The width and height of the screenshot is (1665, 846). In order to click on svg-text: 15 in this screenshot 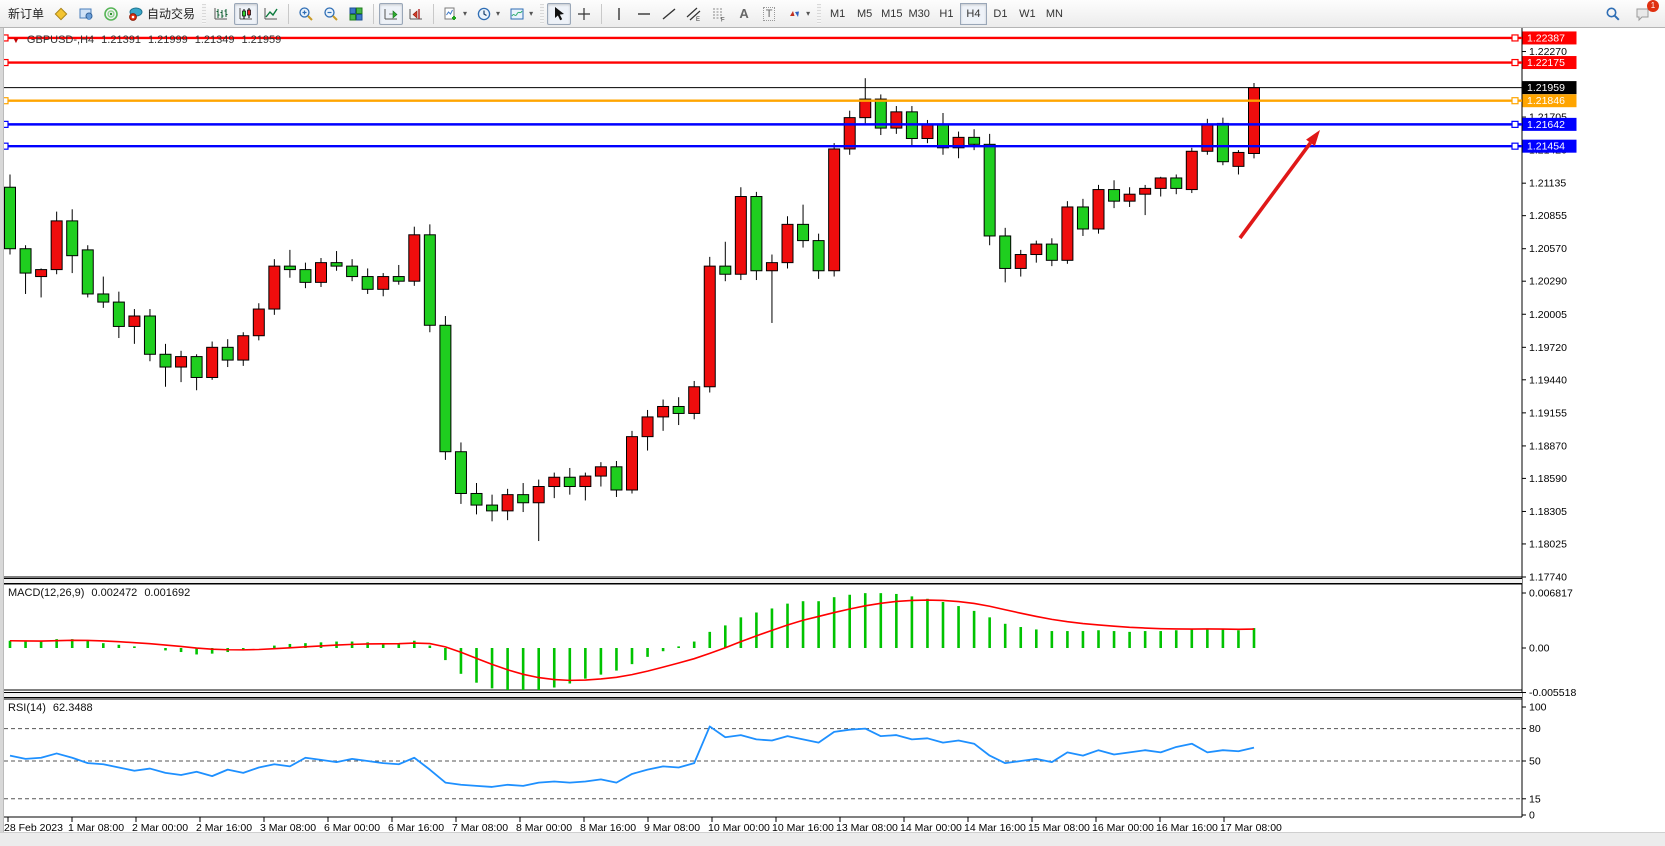, I will do `click(1535, 799)`.